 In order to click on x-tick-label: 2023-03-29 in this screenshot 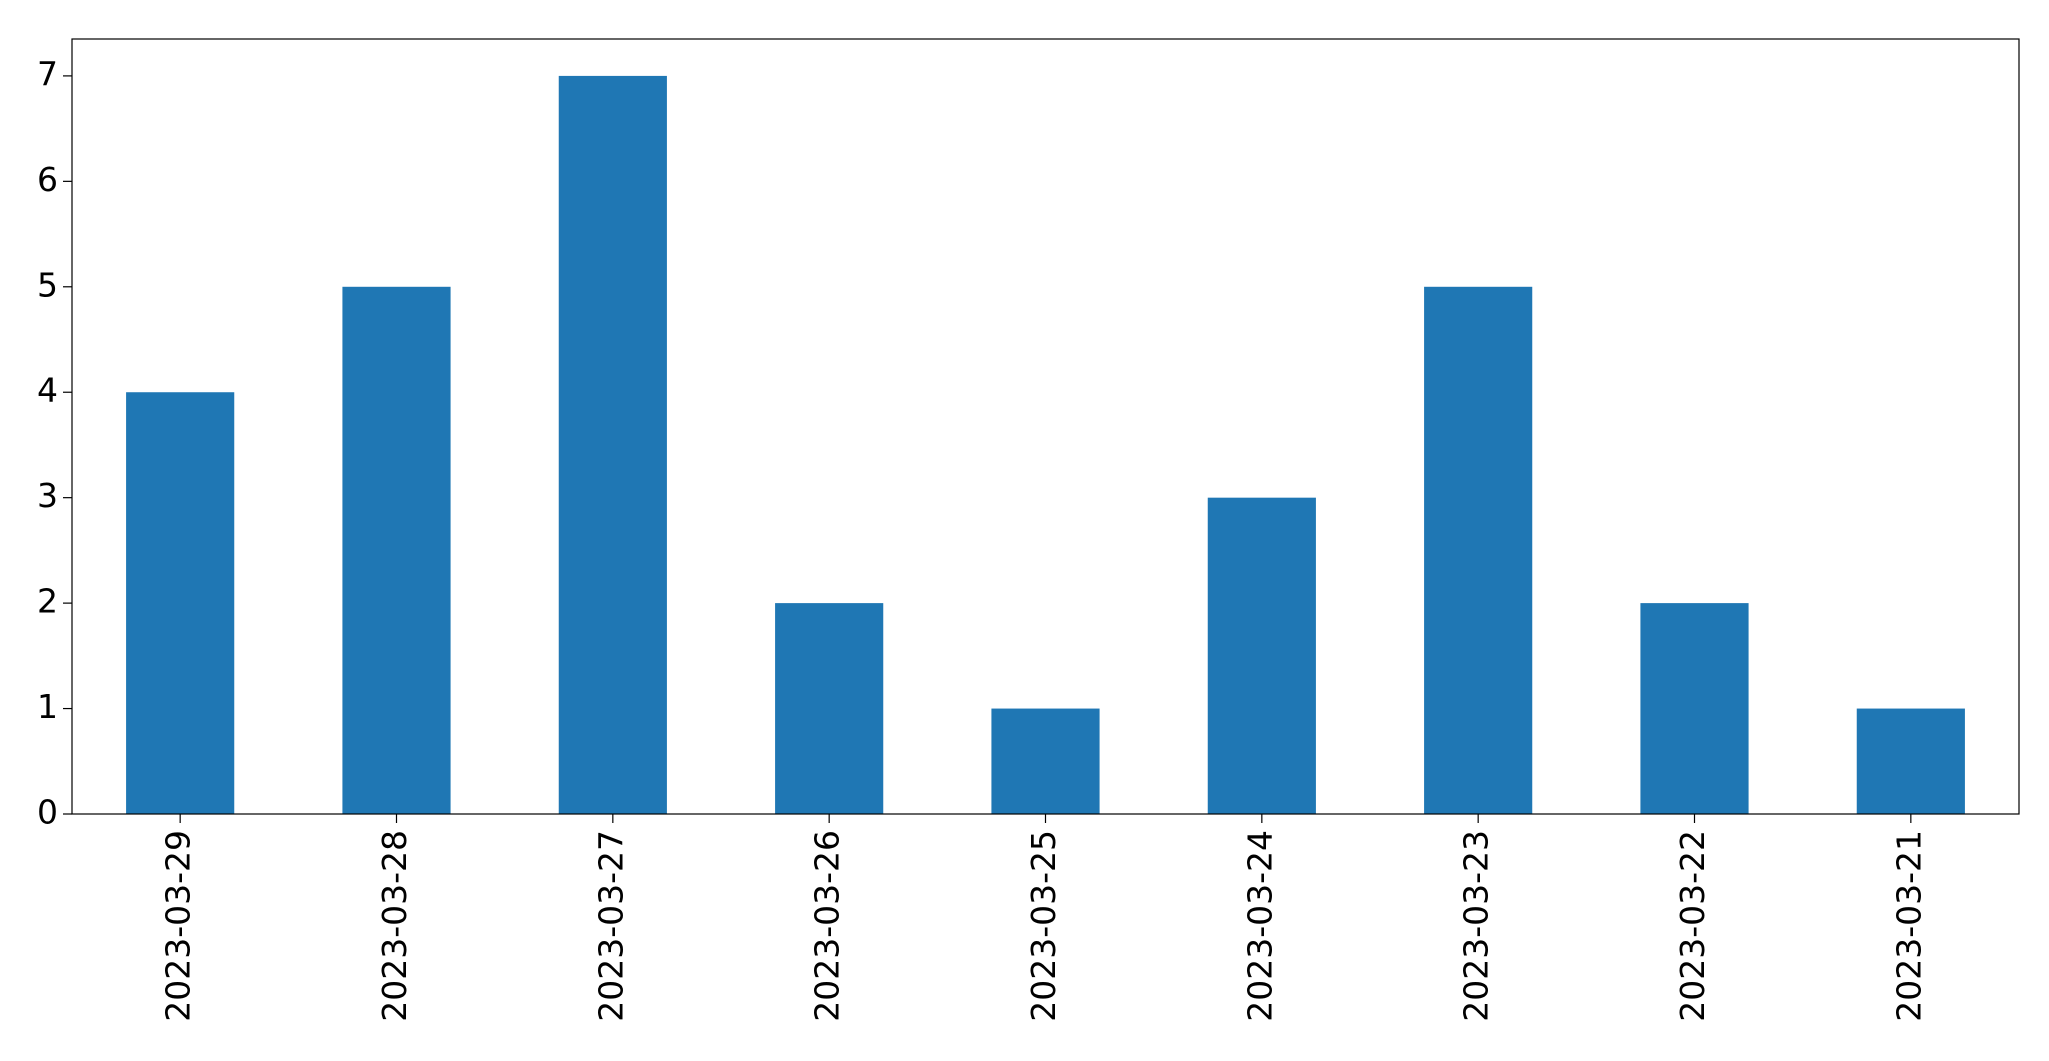, I will do `click(178, 926)`.